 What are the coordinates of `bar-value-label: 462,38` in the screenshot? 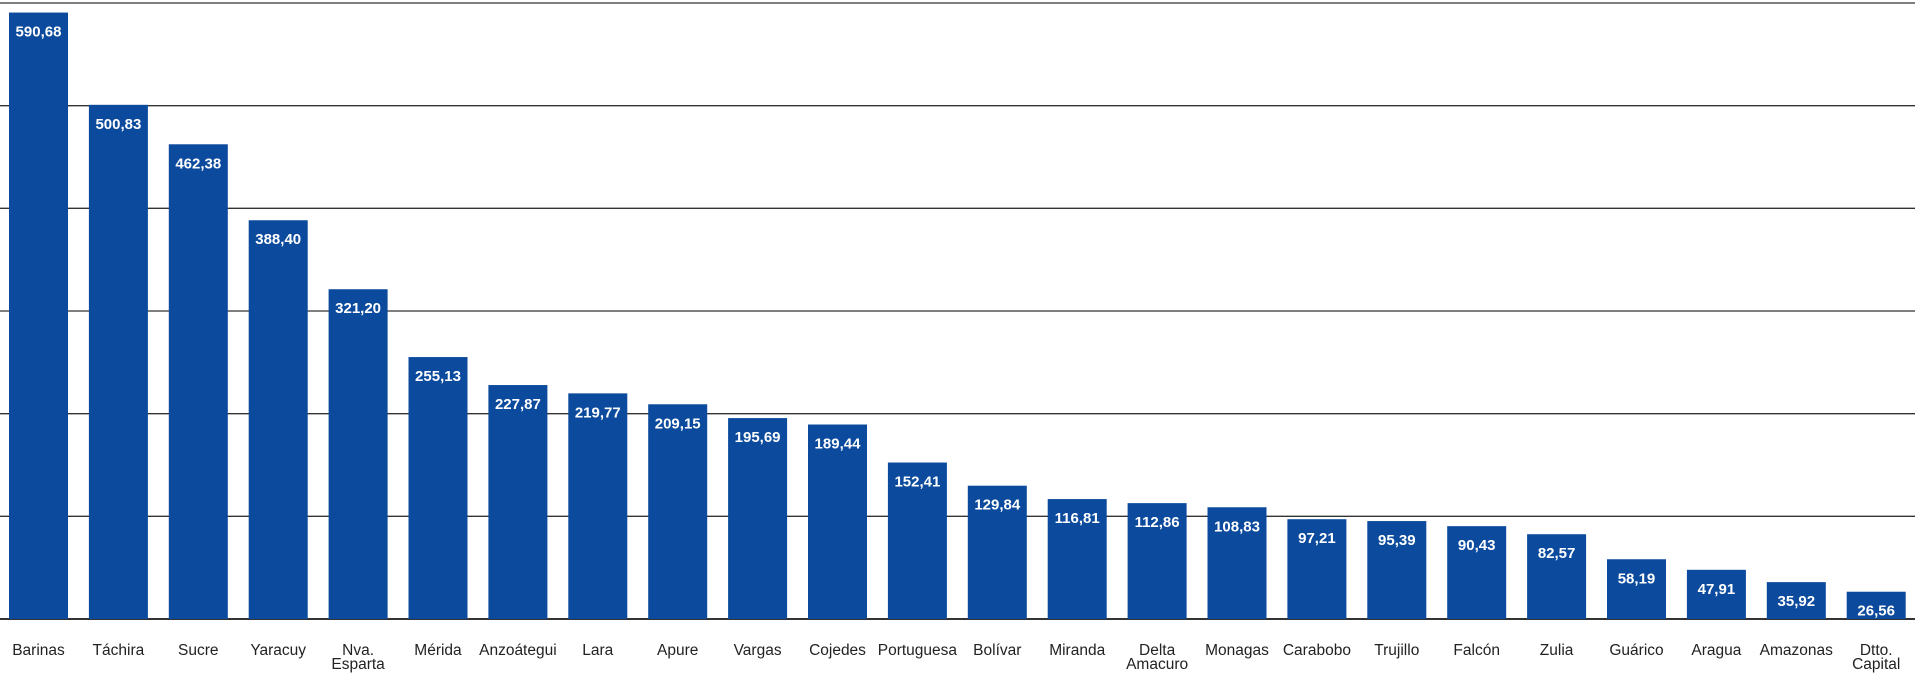 It's located at (198, 163).